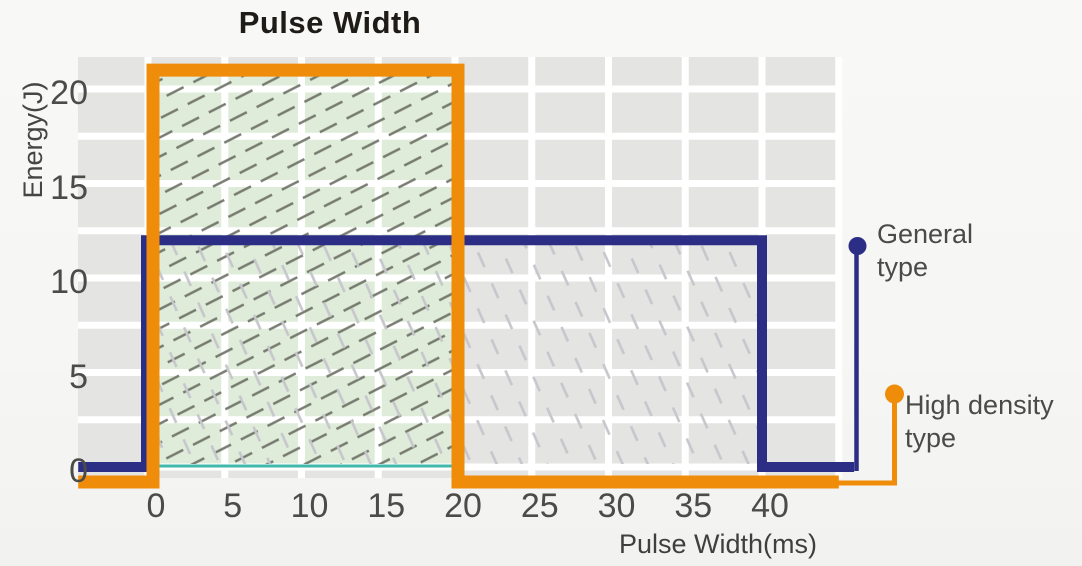  I want to click on general-type-legend-dot, so click(857, 246).